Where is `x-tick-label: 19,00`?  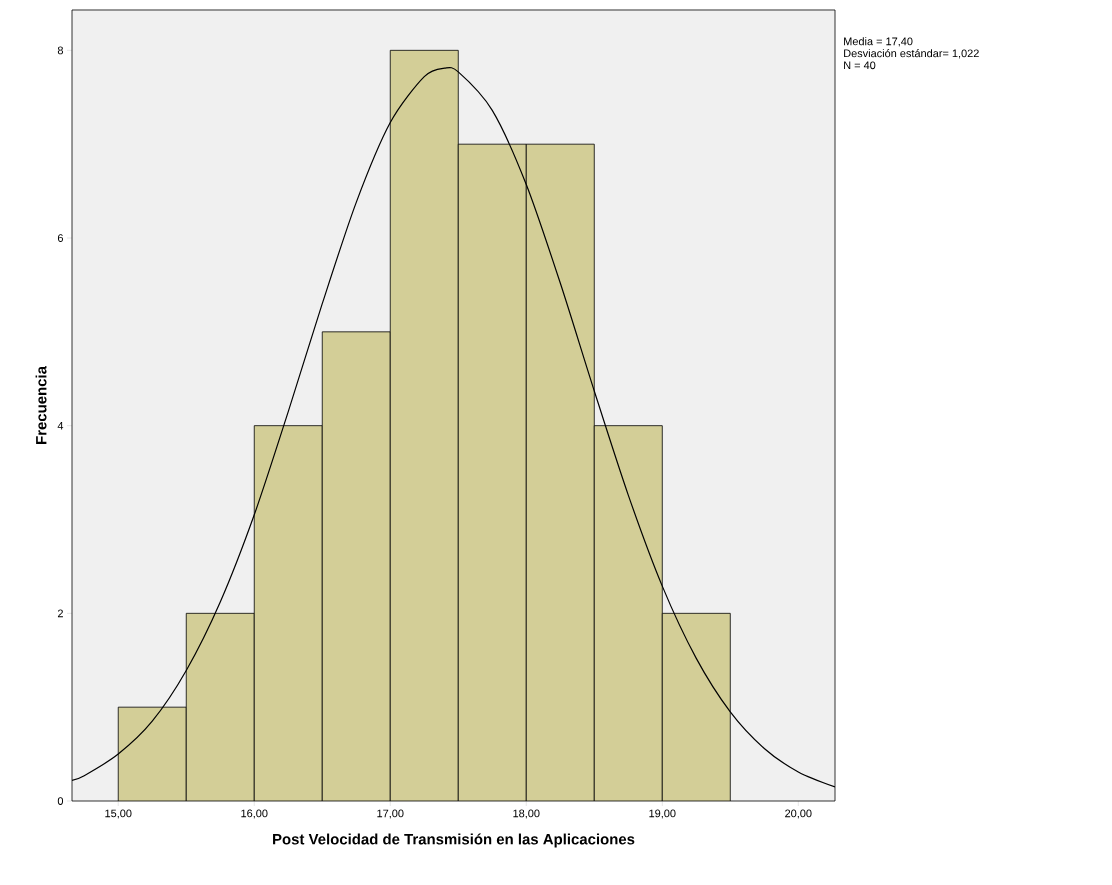
x-tick-label: 19,00 is located at coordinates (662, 814).